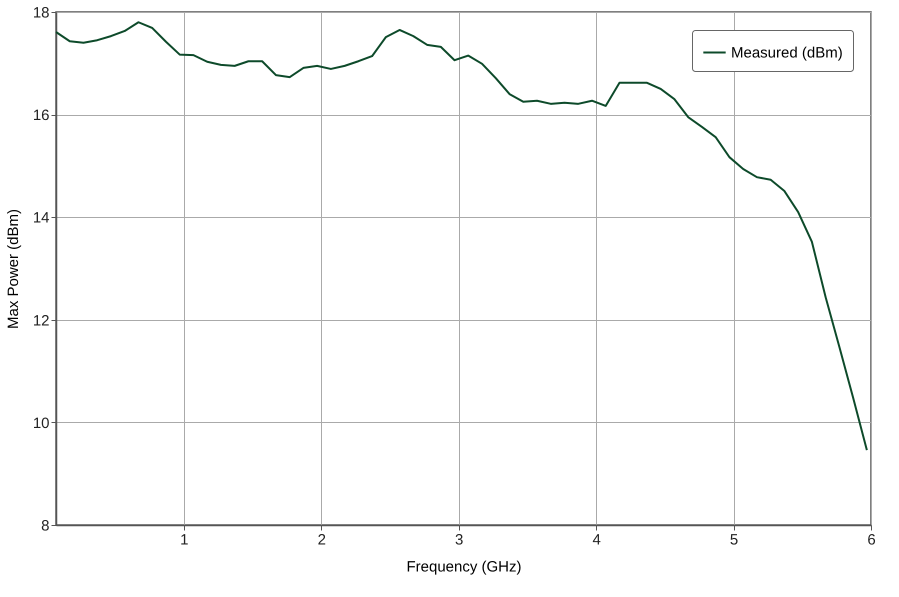  I want to click on x-tick-label: 5, so click(734, 540).